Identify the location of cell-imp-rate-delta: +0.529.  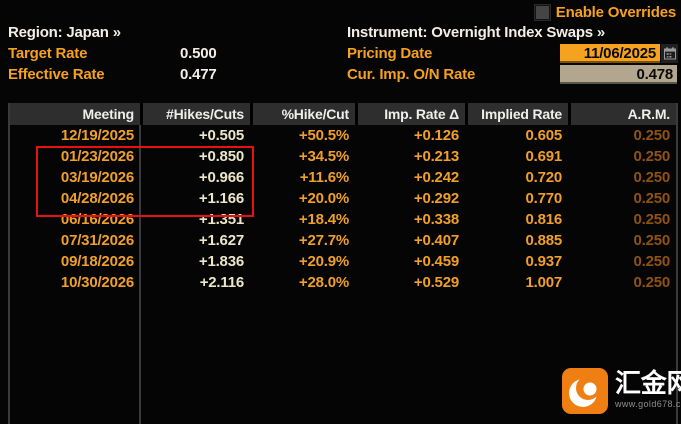
(436, 282).